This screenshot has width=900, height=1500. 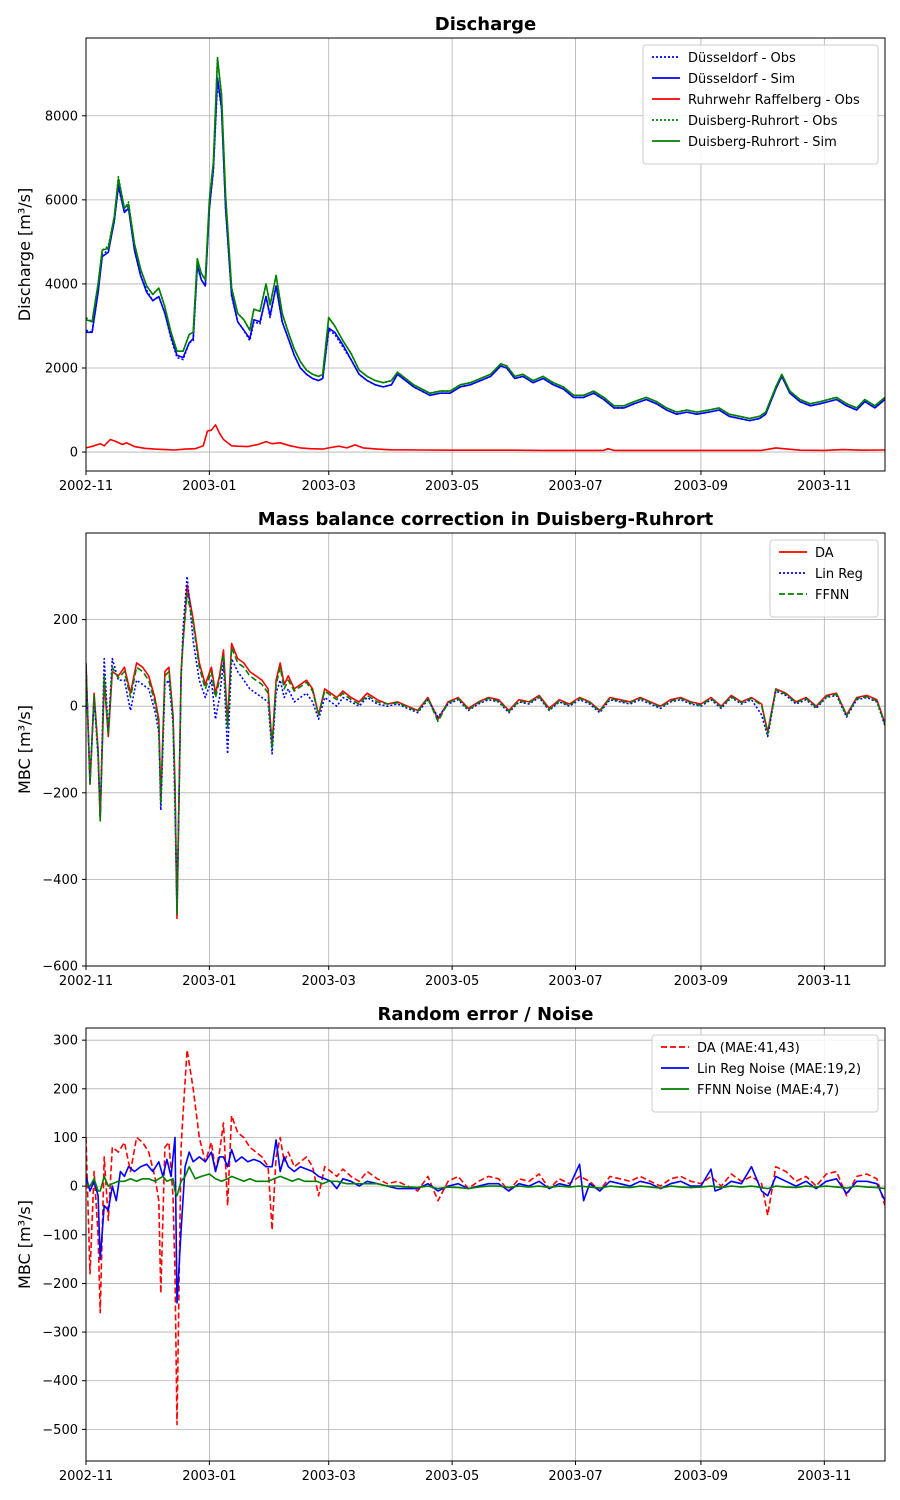 What do you see at coordinates (60, 1430) in the screenshot?
I see `y-tick-label: −500` at bounding box center [60, 1430].